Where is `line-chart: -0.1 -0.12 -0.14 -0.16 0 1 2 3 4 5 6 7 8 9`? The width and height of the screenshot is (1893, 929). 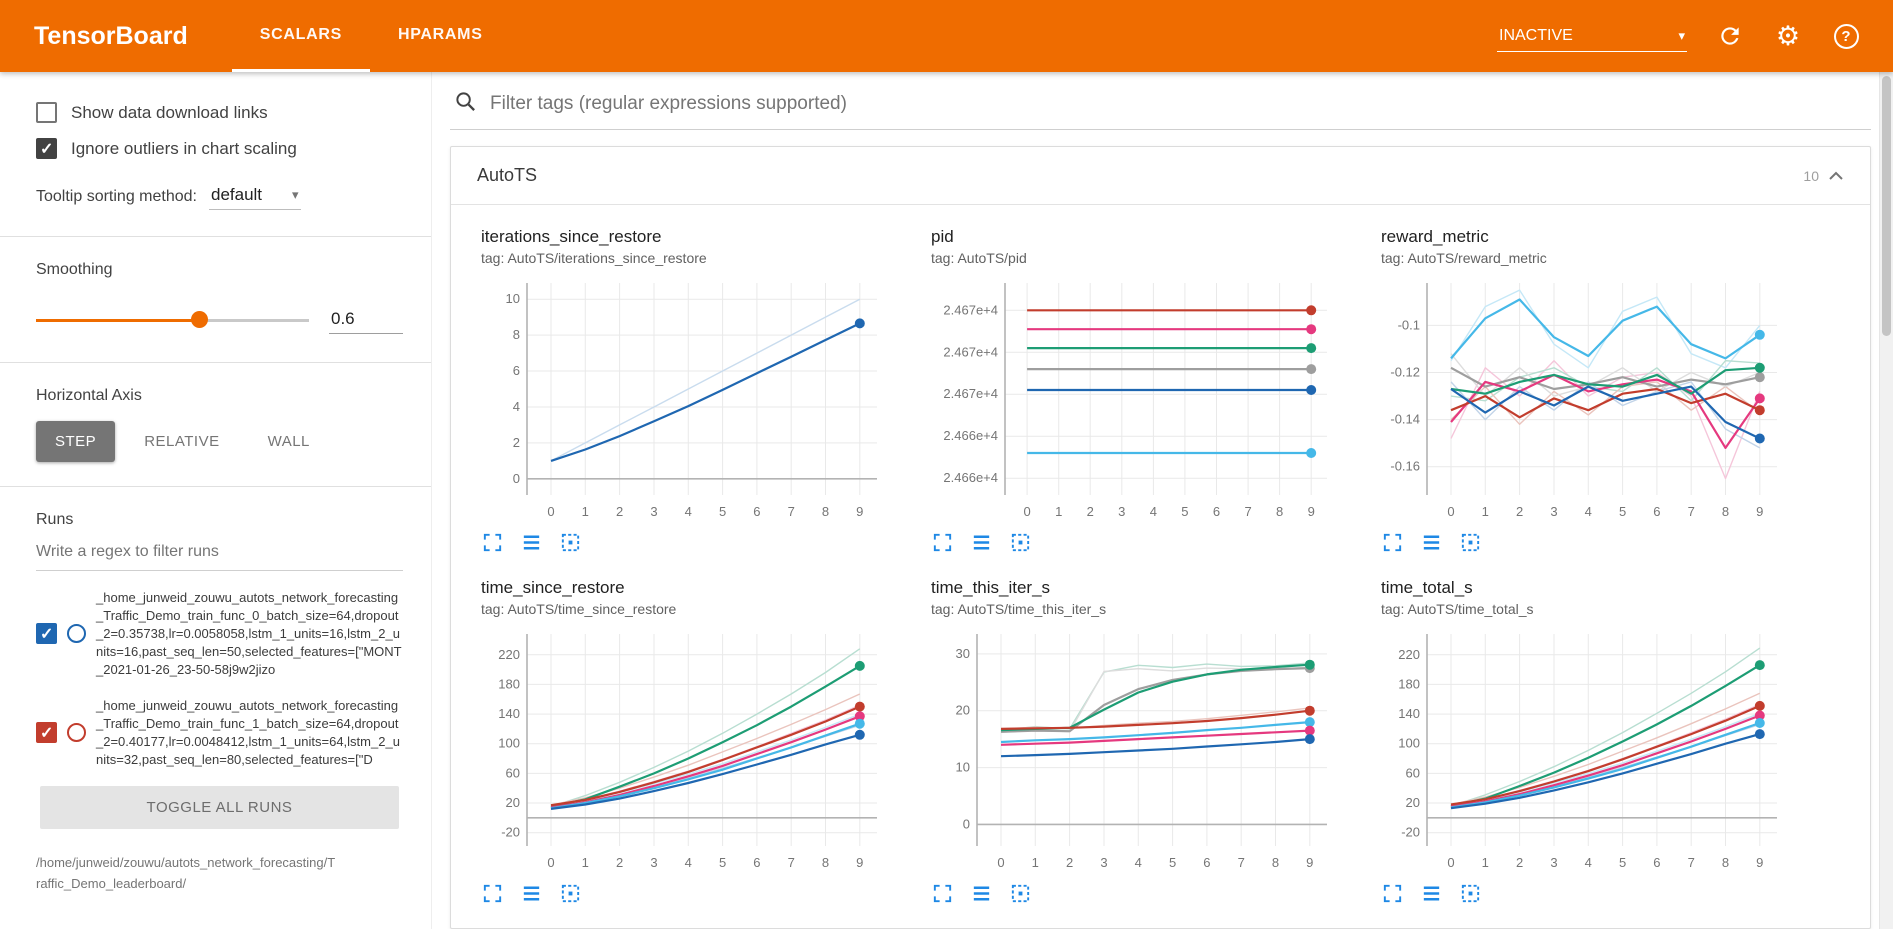 line-chart: -0.1 -0.12 -0.14 -0.16 0 1 2 3 4 5 6 7 8 9 is located at coordinates (1583, 399).